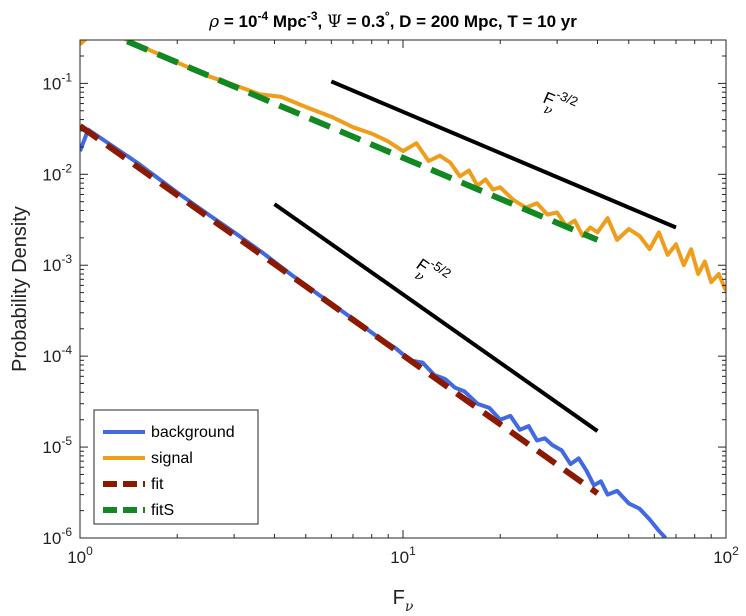 Image resolution: width=746 pixels, height=616 pixels. What do you see at coordinates (399, 598) in the screenshot?
I see `x-axis-label-base: F` at bounding box center [399, 598].